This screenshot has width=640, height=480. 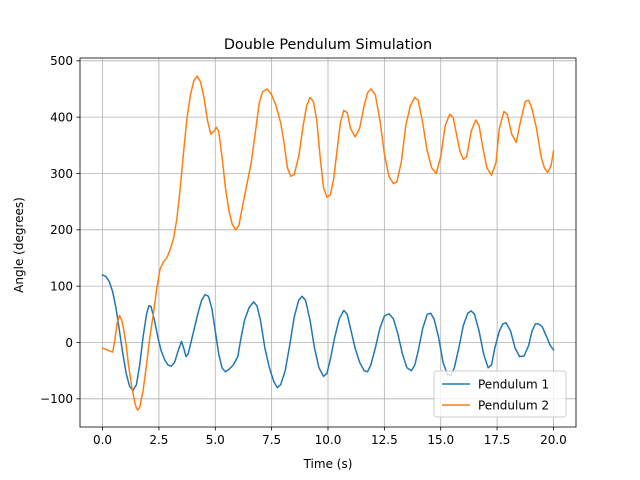 I want to click on x-tick-label: 7.5, so click(x=271, y=440).